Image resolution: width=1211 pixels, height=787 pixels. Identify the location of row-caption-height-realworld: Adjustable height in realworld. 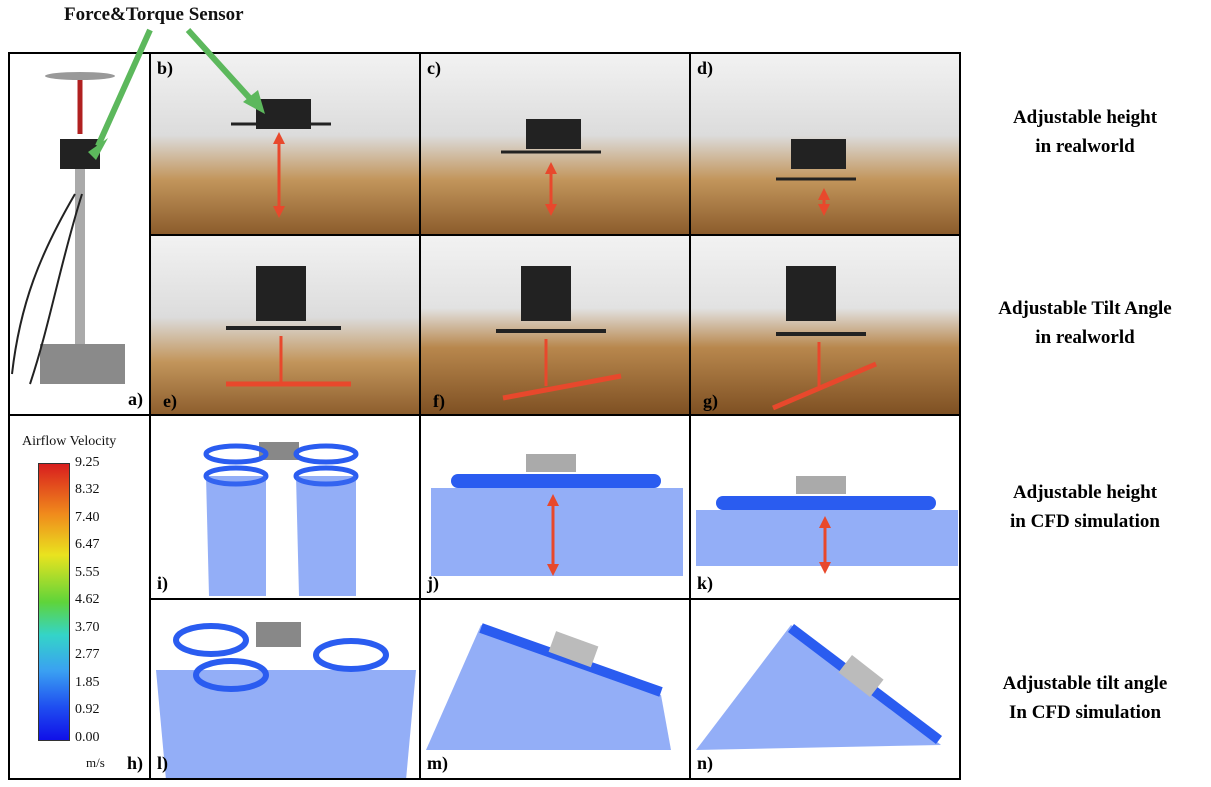
(1085, 132).